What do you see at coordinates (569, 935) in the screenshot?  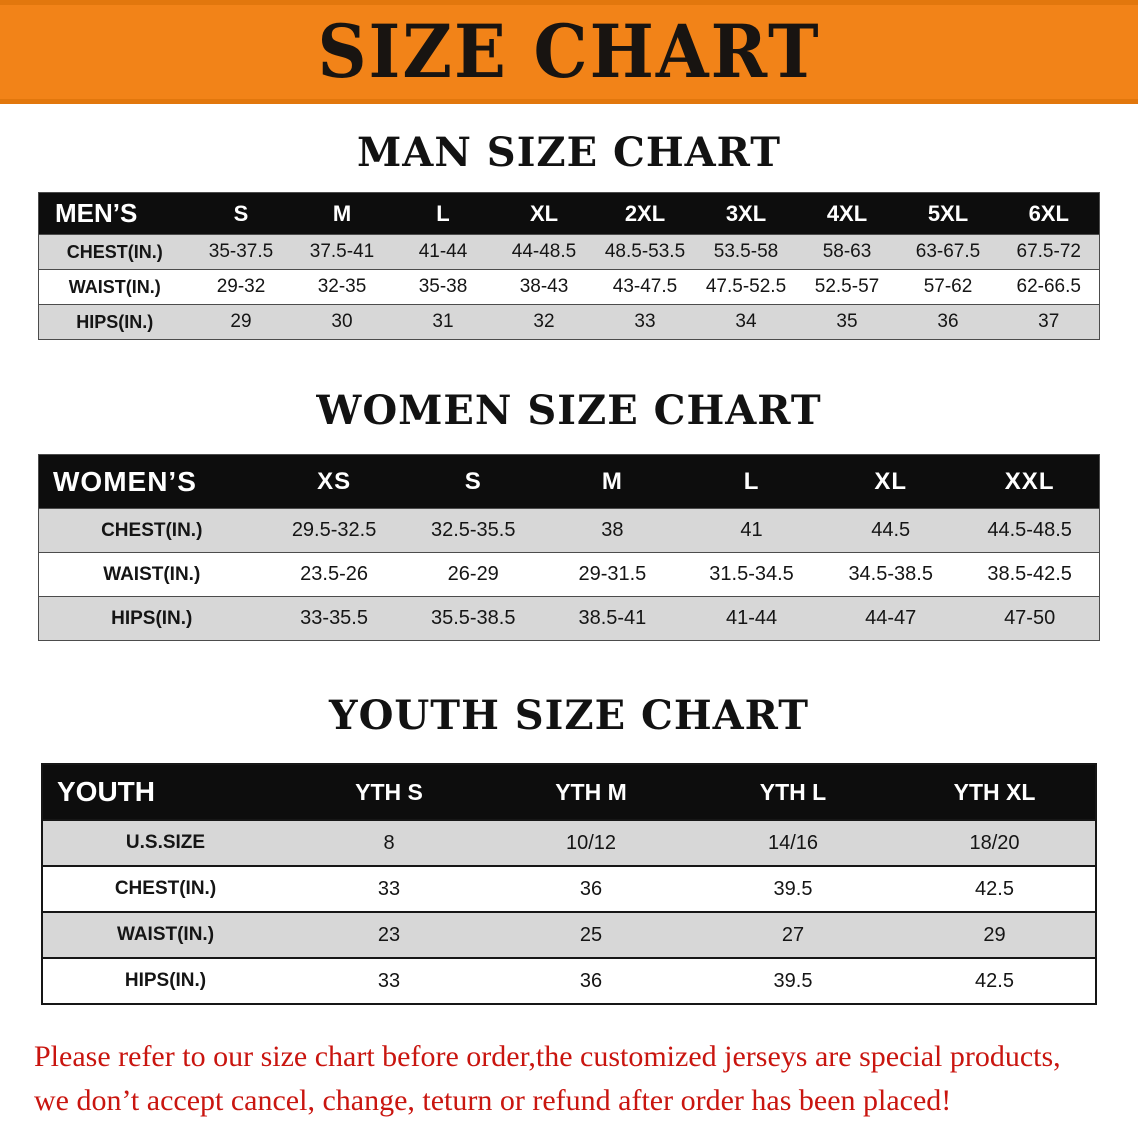 I see `table-row: WAIST(IN.) 23 25 27 29` at bounding box center [569, 935].